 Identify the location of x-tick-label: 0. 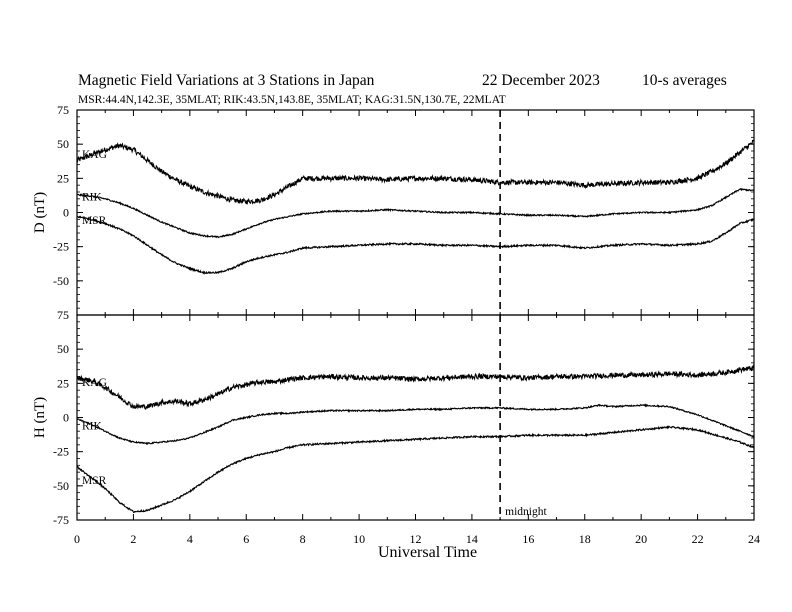
(77, 539).